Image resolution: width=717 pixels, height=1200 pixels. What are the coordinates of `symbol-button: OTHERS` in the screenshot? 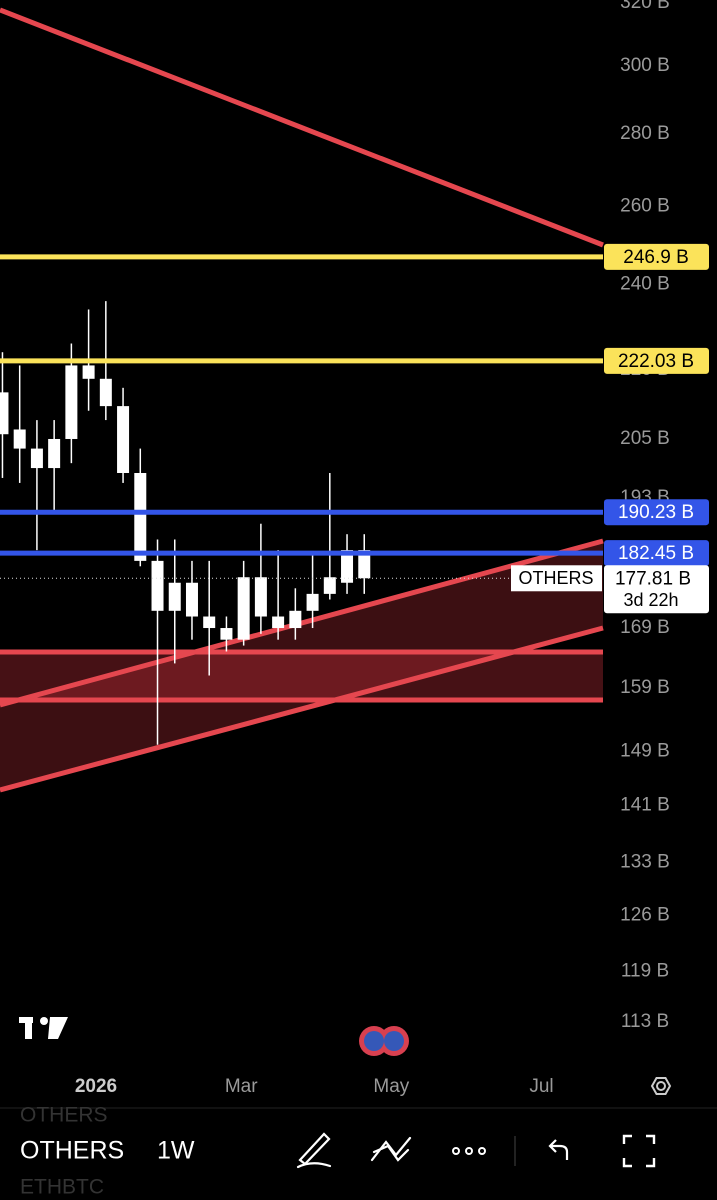 It's located at (72, 1151).